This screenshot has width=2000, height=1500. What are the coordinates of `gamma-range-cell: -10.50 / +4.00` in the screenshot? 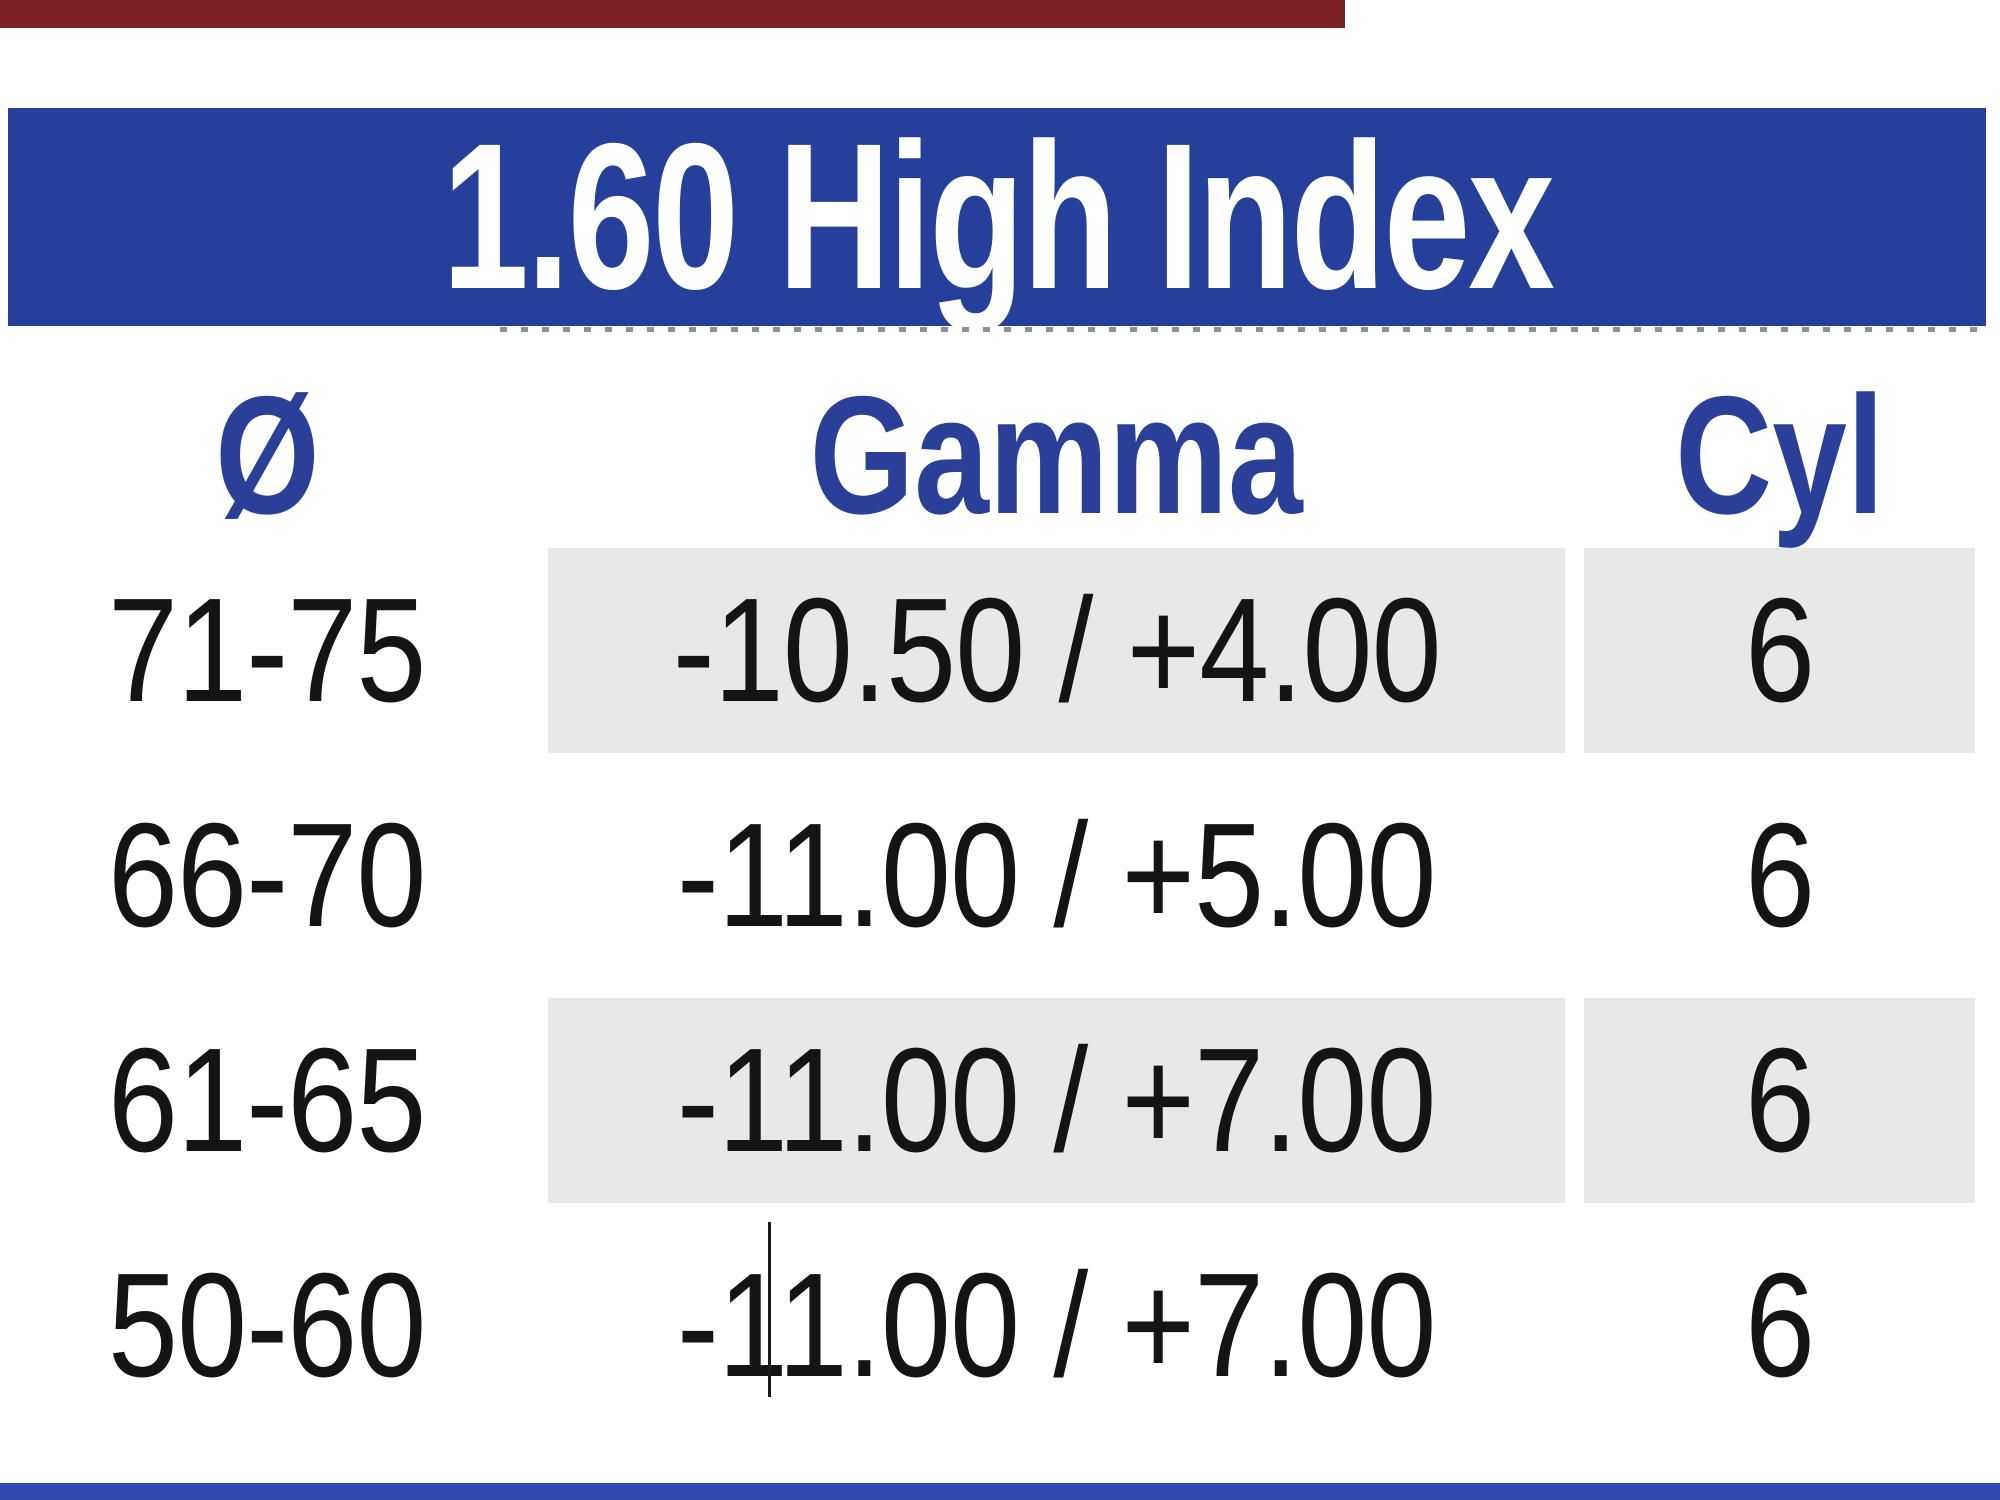 It's located at (1057, 650).